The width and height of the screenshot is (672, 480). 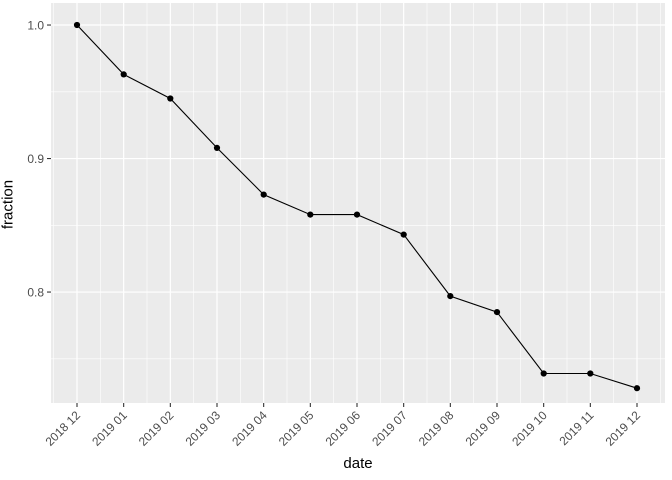 I want to click on x-tick-label: 2019 10, so click(x=529, y=428).